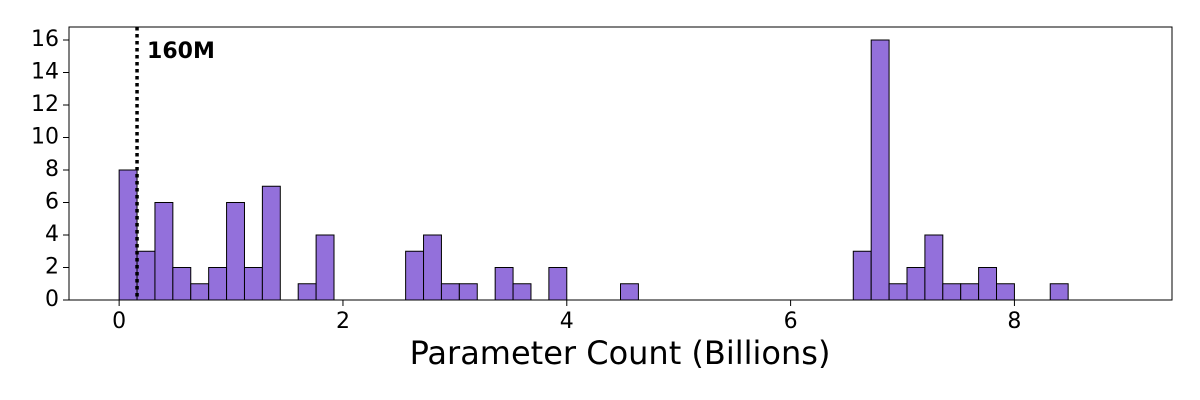 Image resolution: width=1200 pixels, height=400 pixels. Describe the element at coordinates (343, 321) in the screenshot. I see `x-tick-label: 2` at that location.